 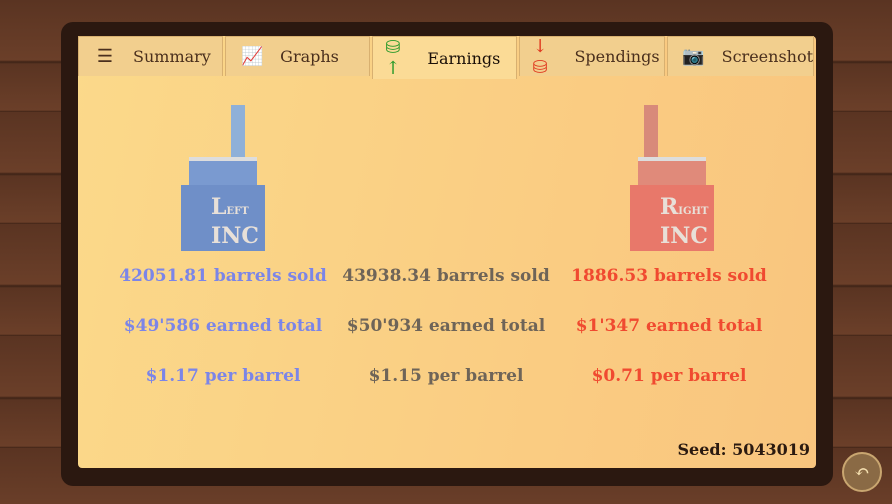 I want to click on tab-label: Summary, so click(x=172, y=56).